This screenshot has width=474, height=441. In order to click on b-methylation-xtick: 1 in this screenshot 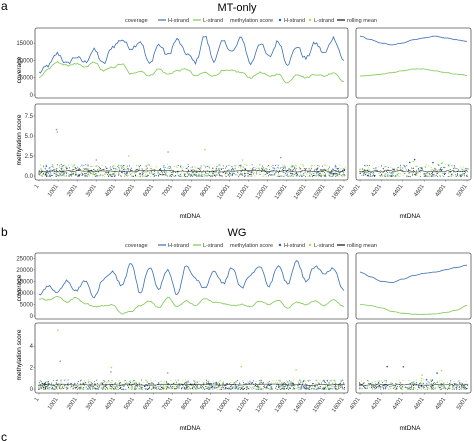, I will do `click(37, 399)`.